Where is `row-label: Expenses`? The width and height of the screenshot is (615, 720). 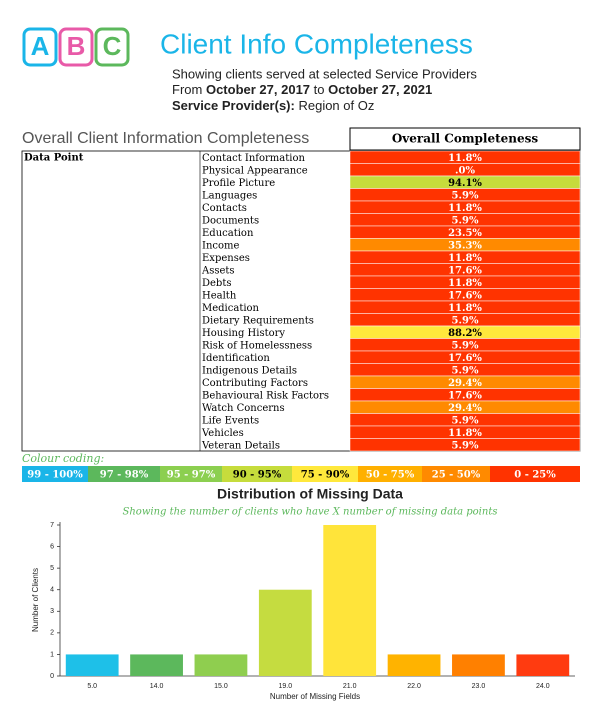
row-label: Expenses is located at coordinates (226, 258).